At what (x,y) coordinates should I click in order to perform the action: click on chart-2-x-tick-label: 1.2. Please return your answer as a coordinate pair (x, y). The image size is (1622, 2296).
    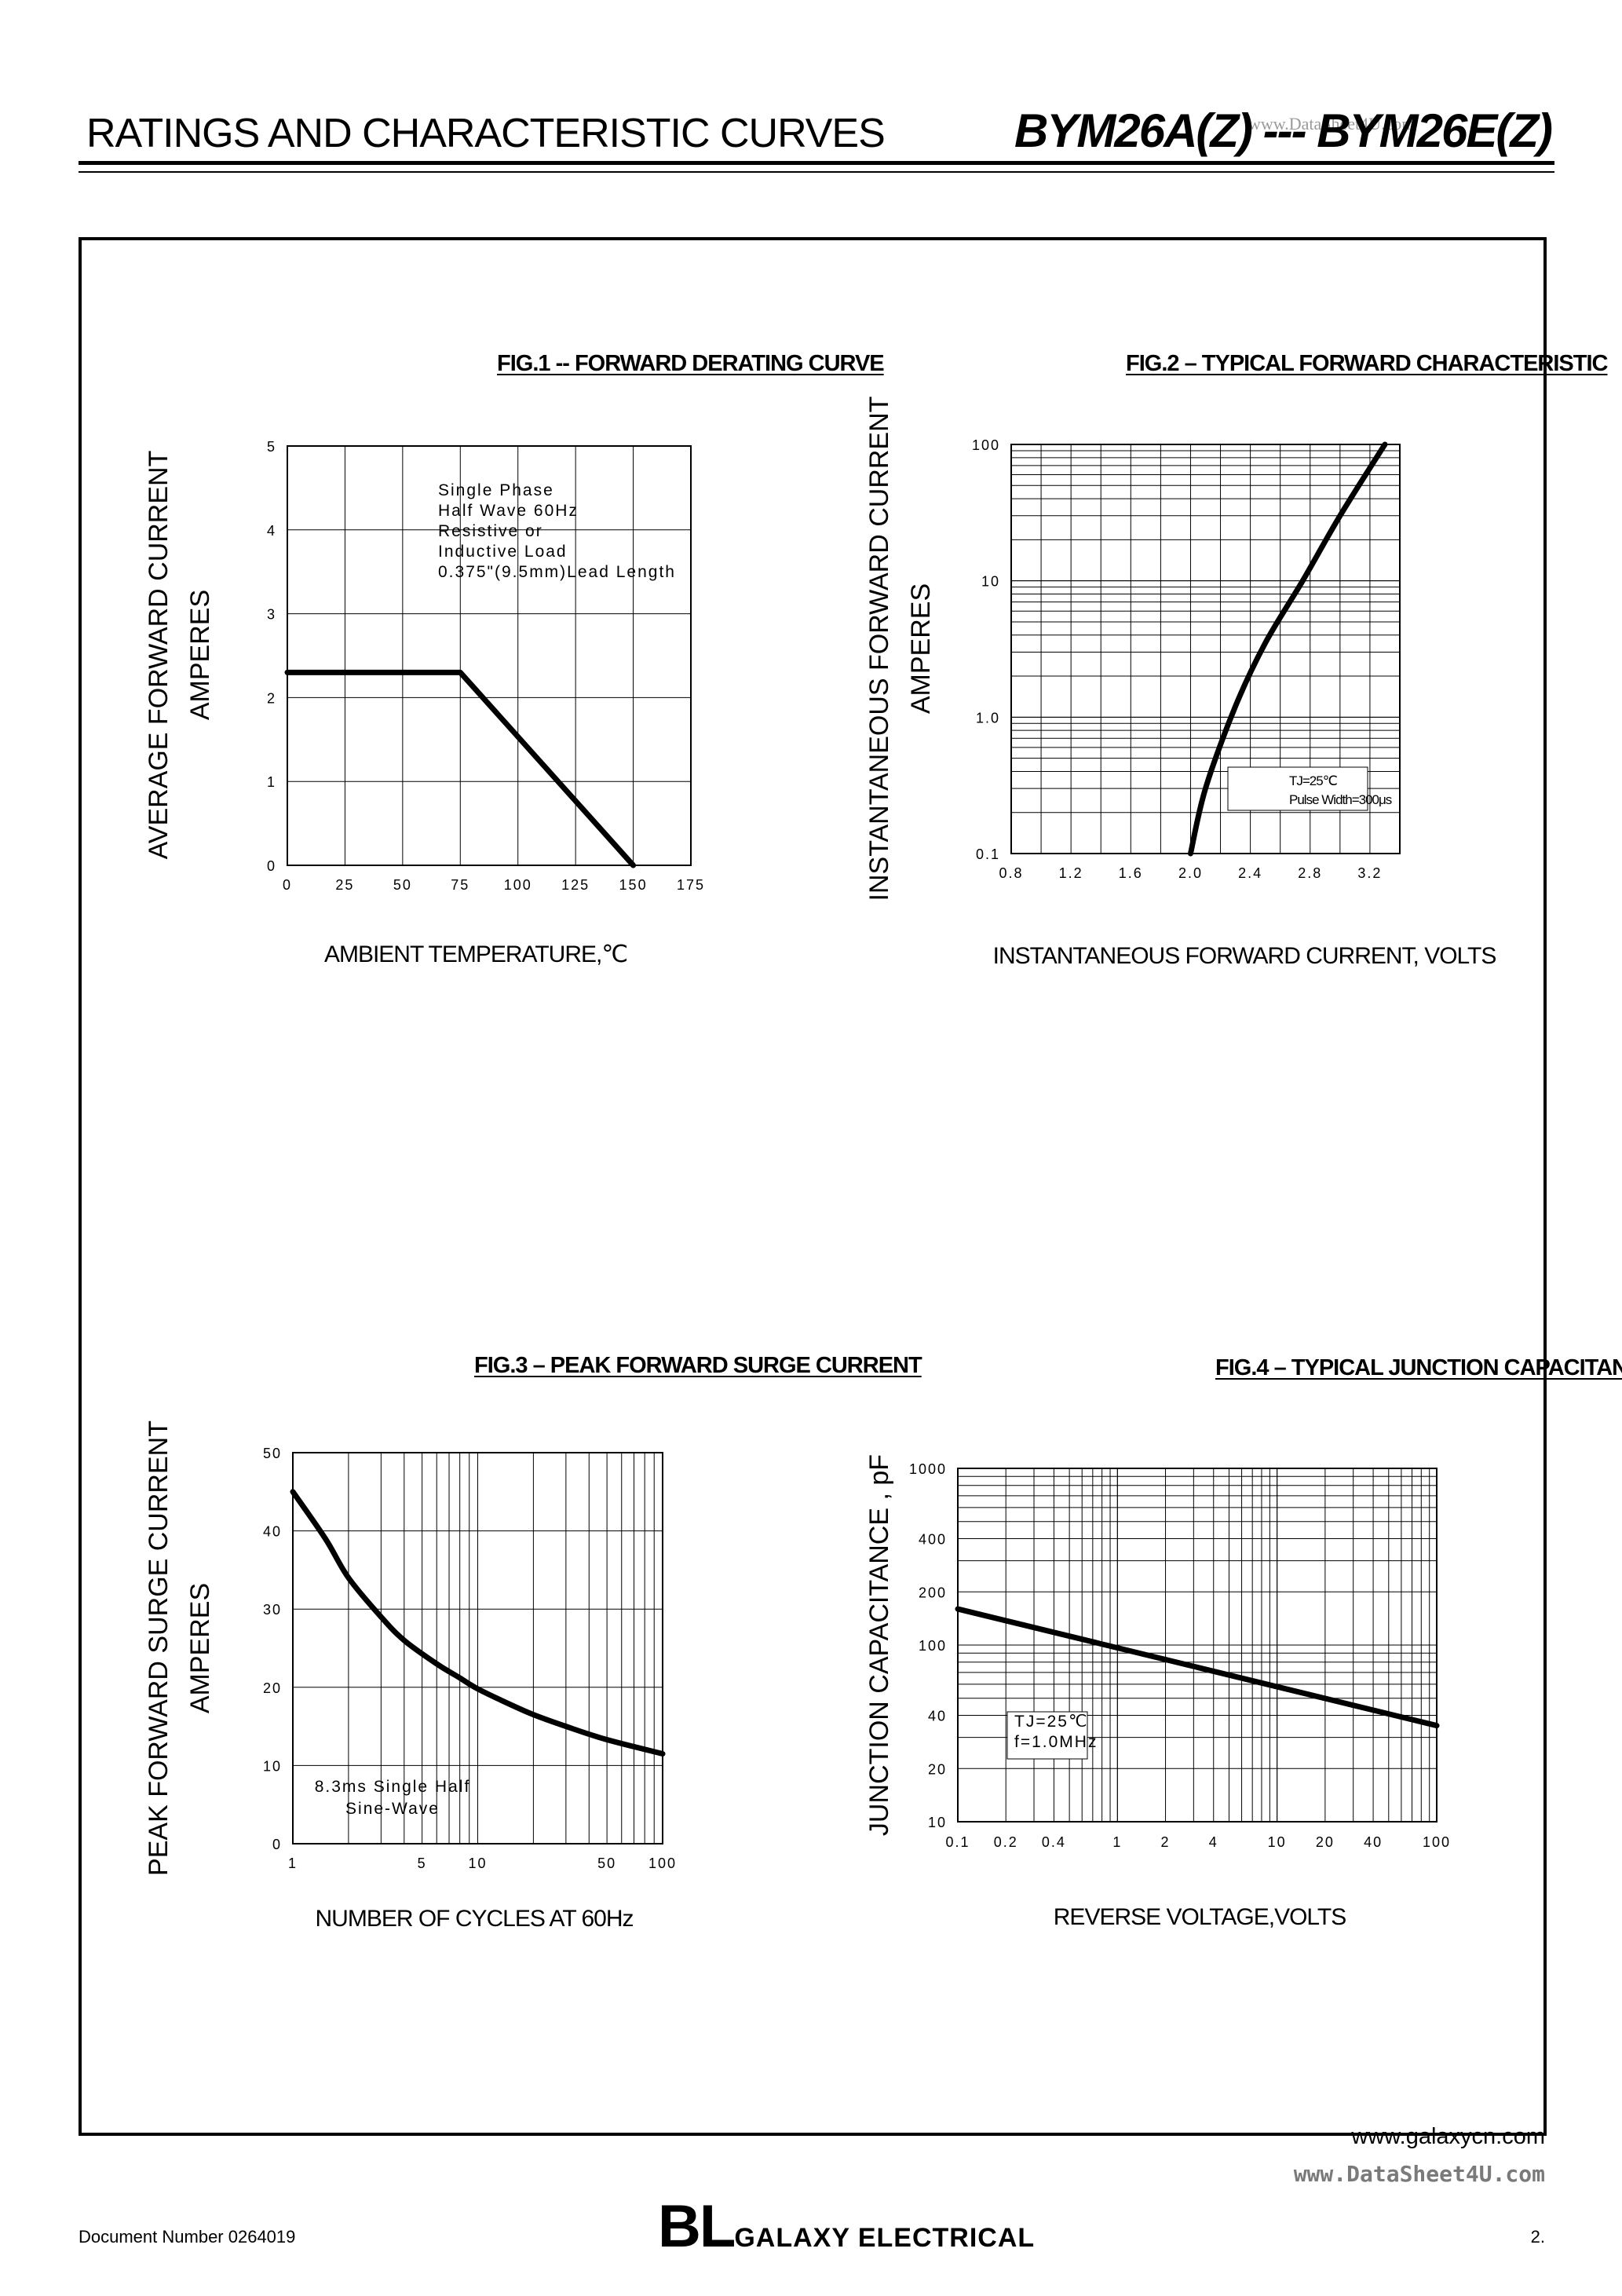
    Looking at the image, I should click on (1071, 873).